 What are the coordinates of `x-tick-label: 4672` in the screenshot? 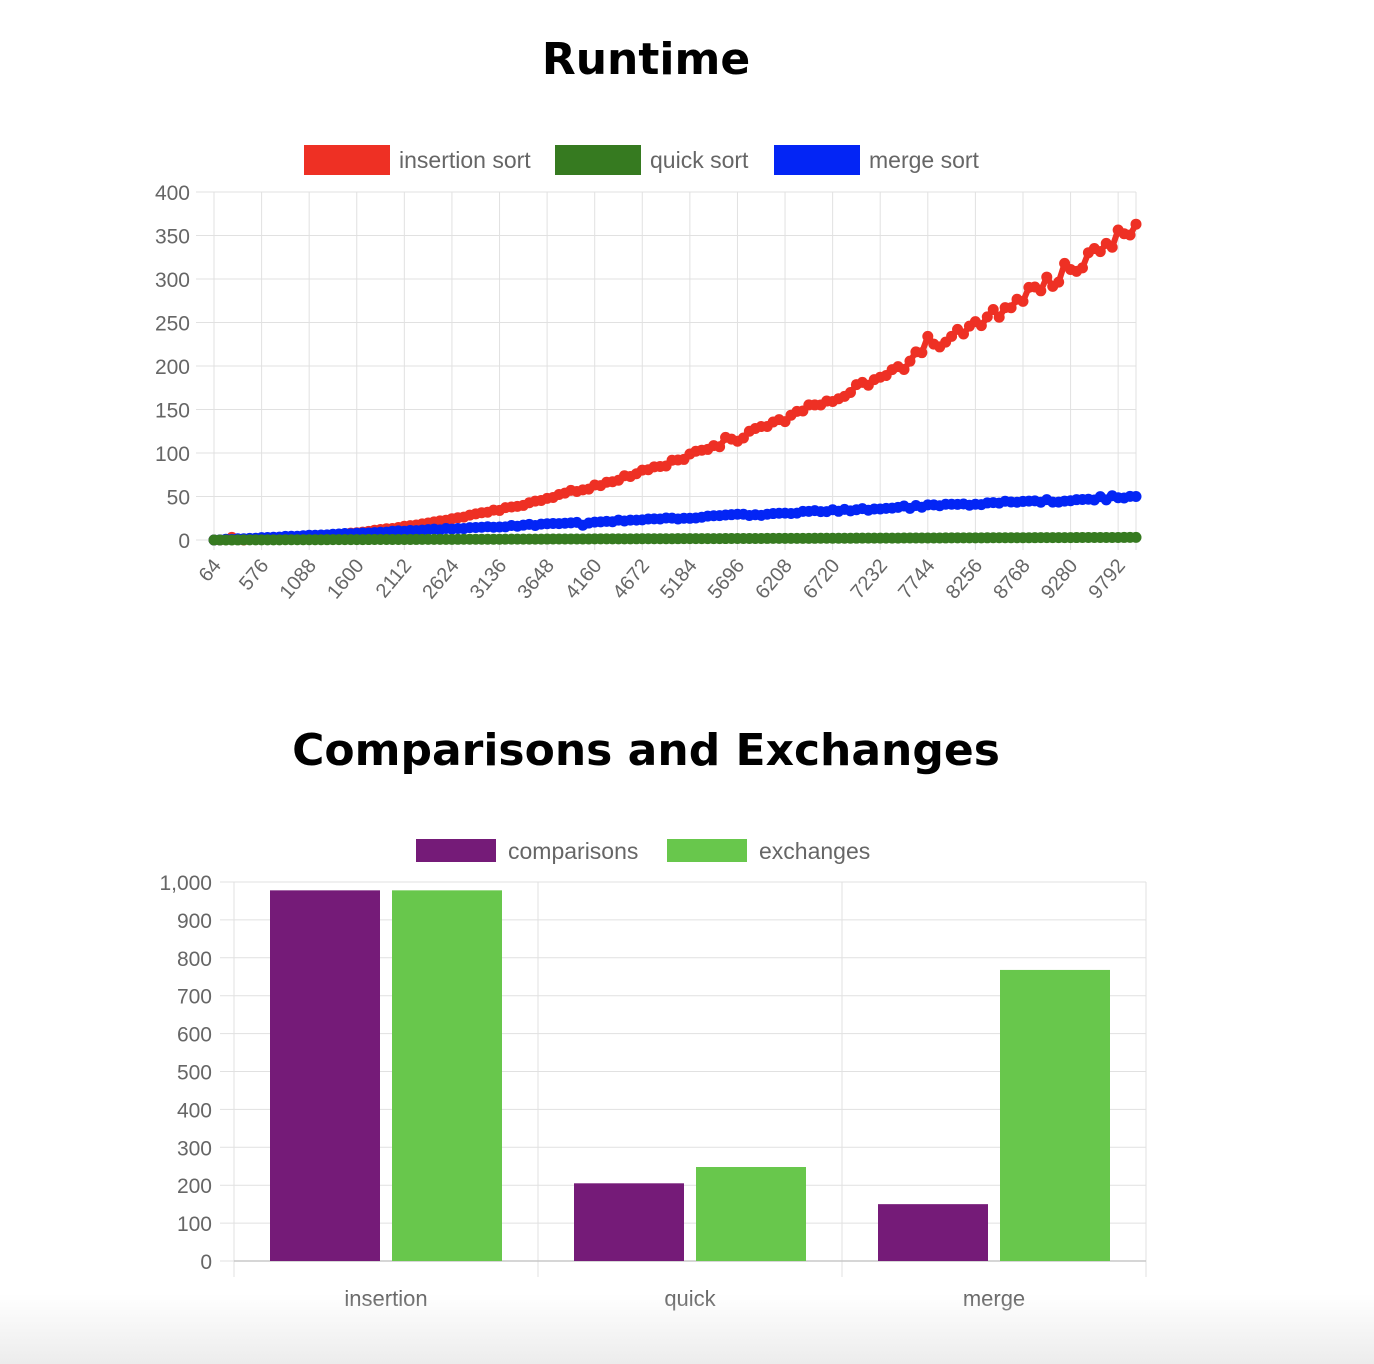 It's located at (631, 579).